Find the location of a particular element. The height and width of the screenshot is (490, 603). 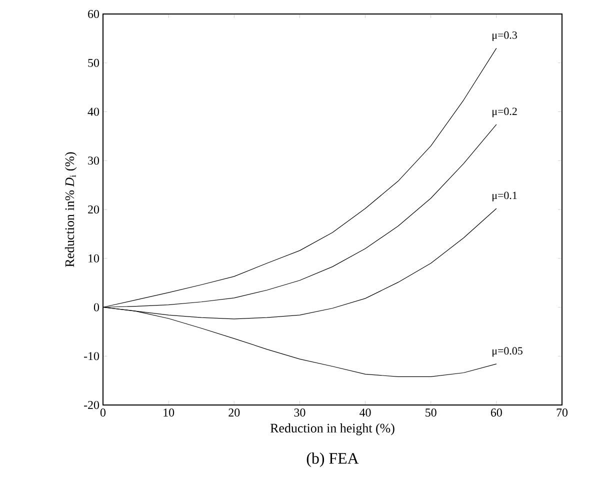

x-tick-label: 20 is located at coordinates (234, 412).